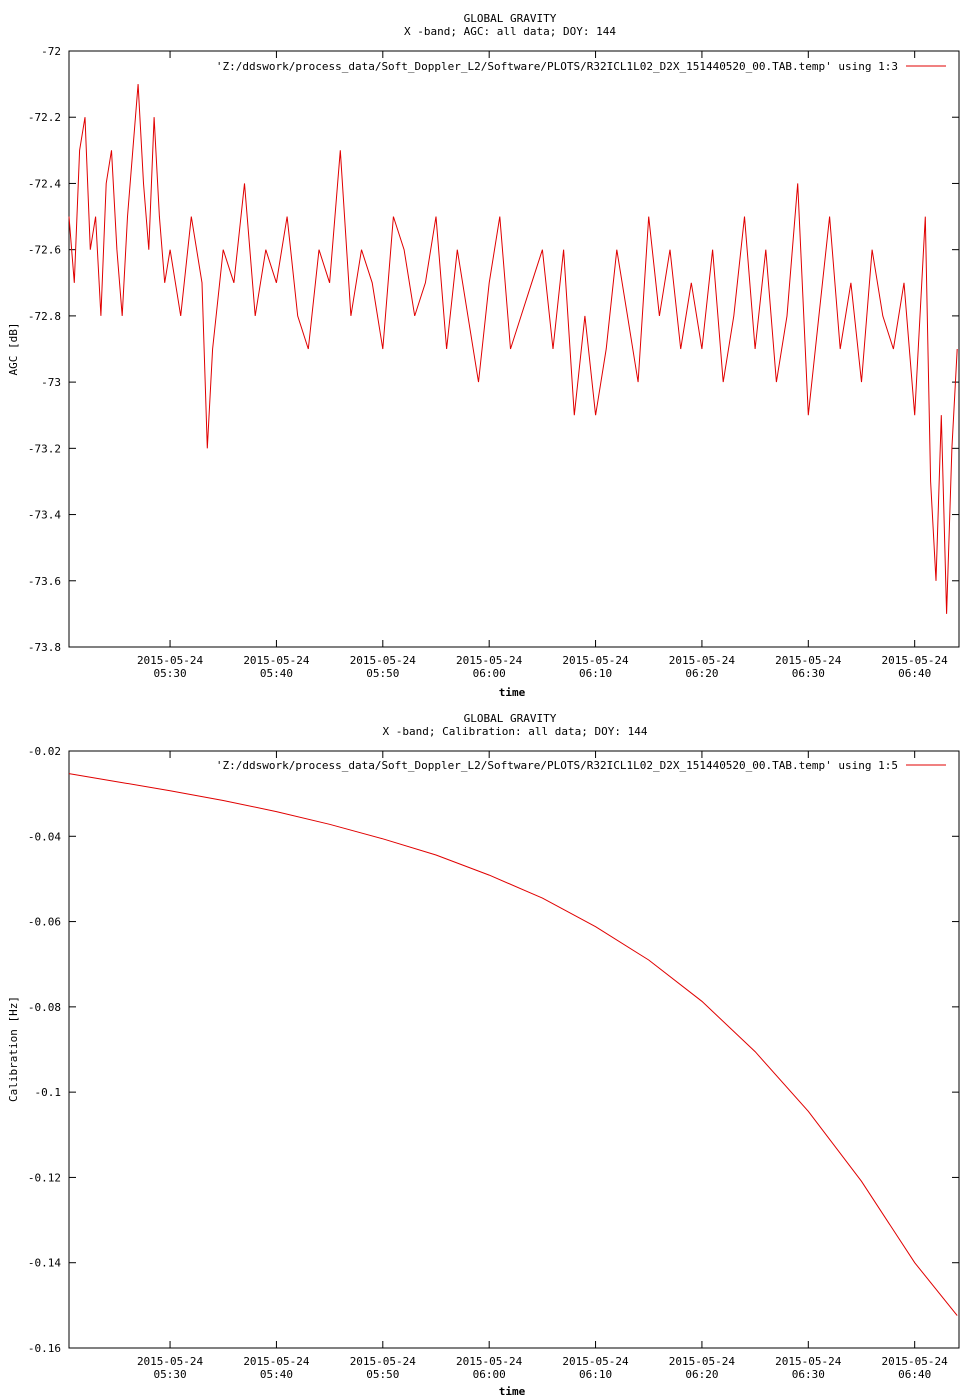  What do you see at coordinates (44, 1348) in the screenshot?
I see `y-tick-label: -0.16` at bounding box center [44, 1348].